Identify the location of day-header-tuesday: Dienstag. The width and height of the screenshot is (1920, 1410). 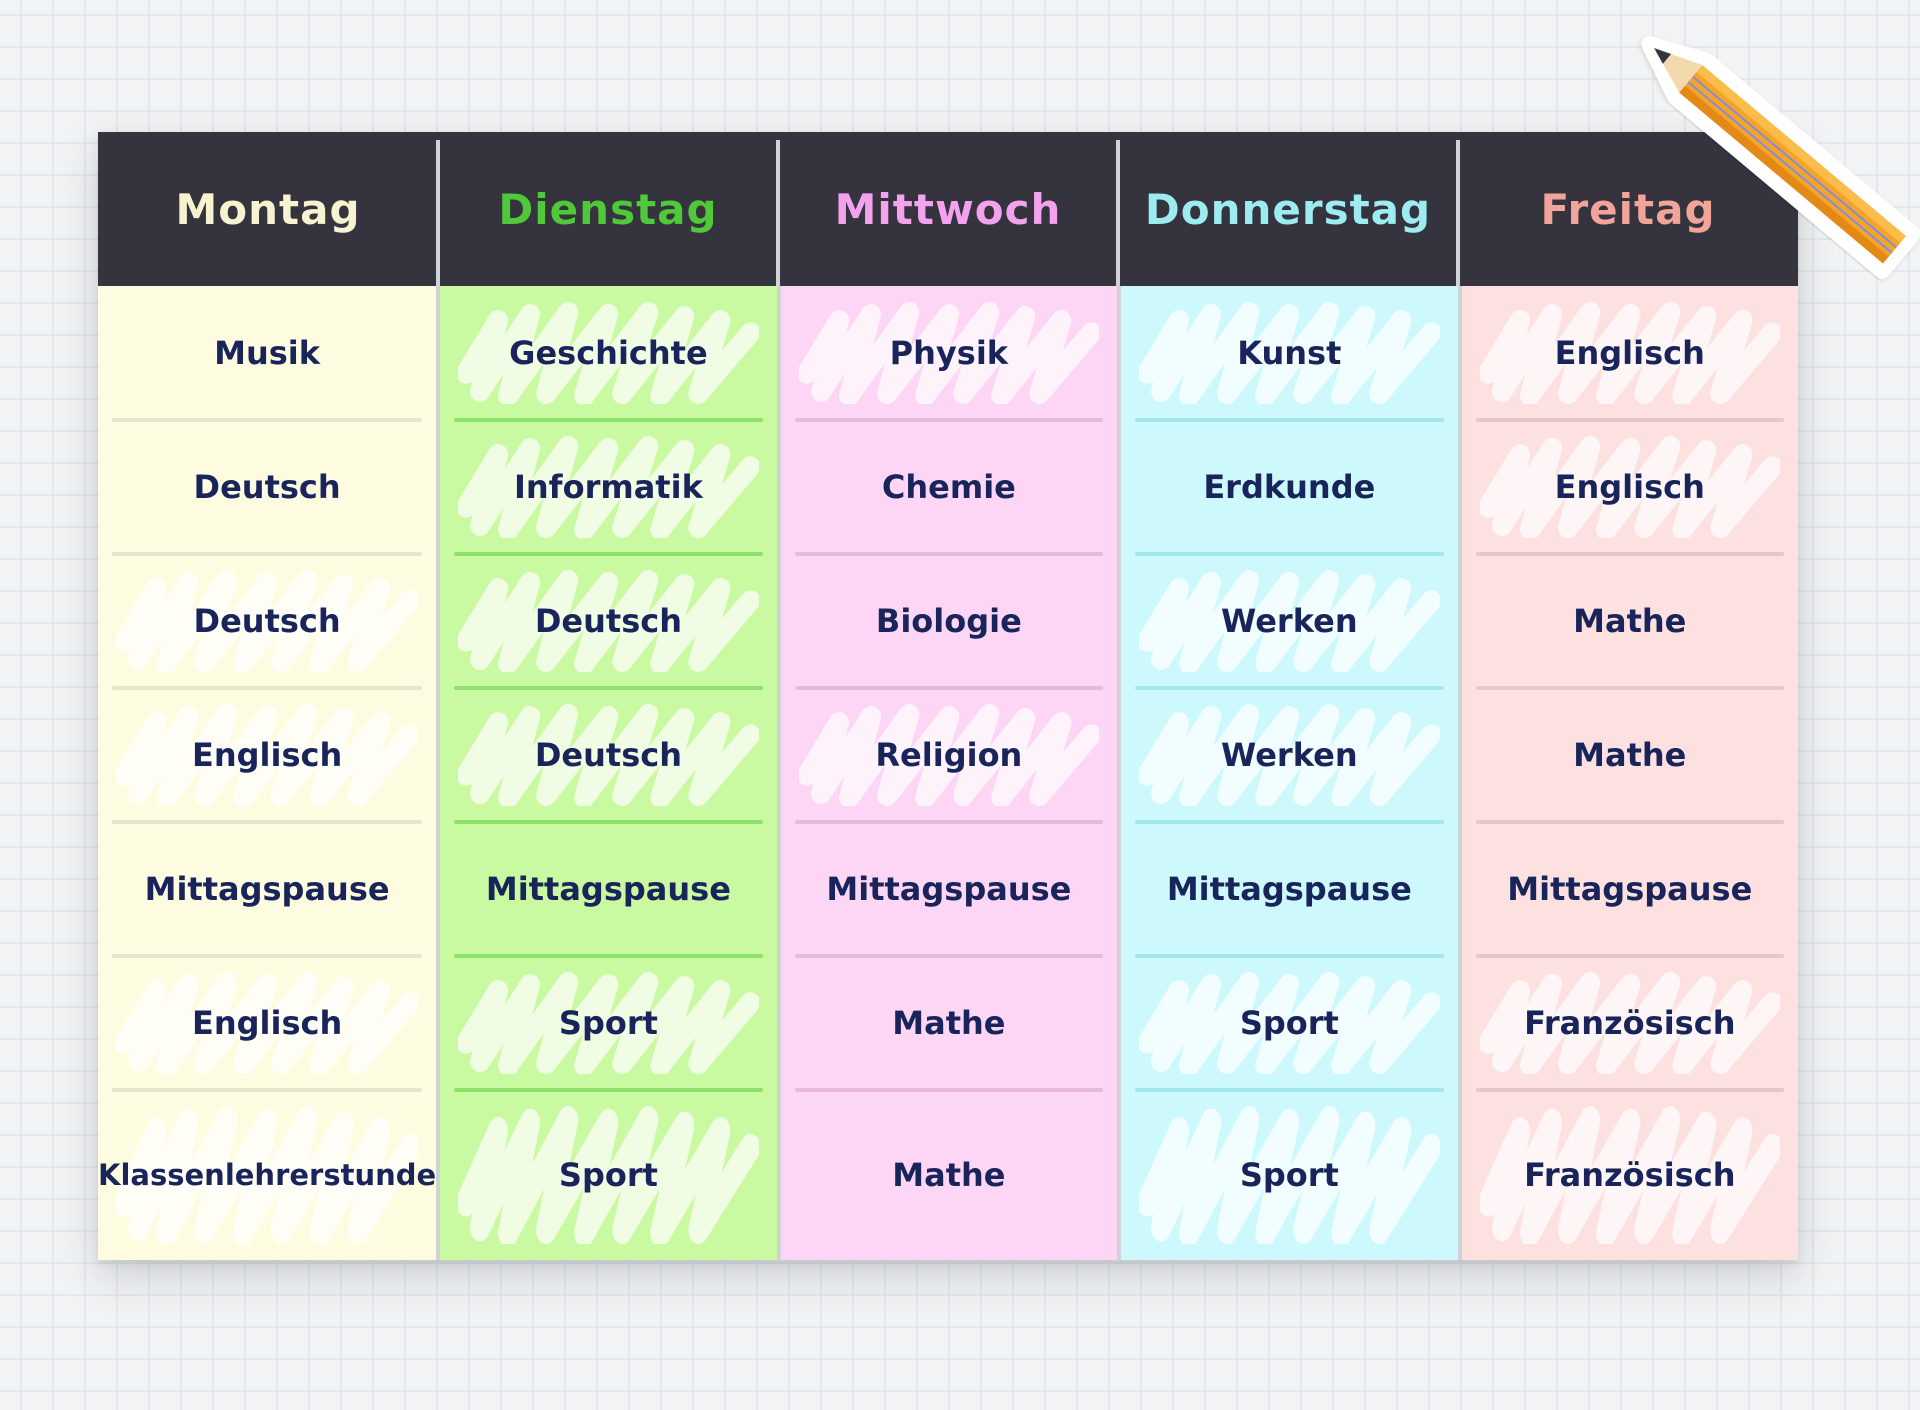
(607, 209).